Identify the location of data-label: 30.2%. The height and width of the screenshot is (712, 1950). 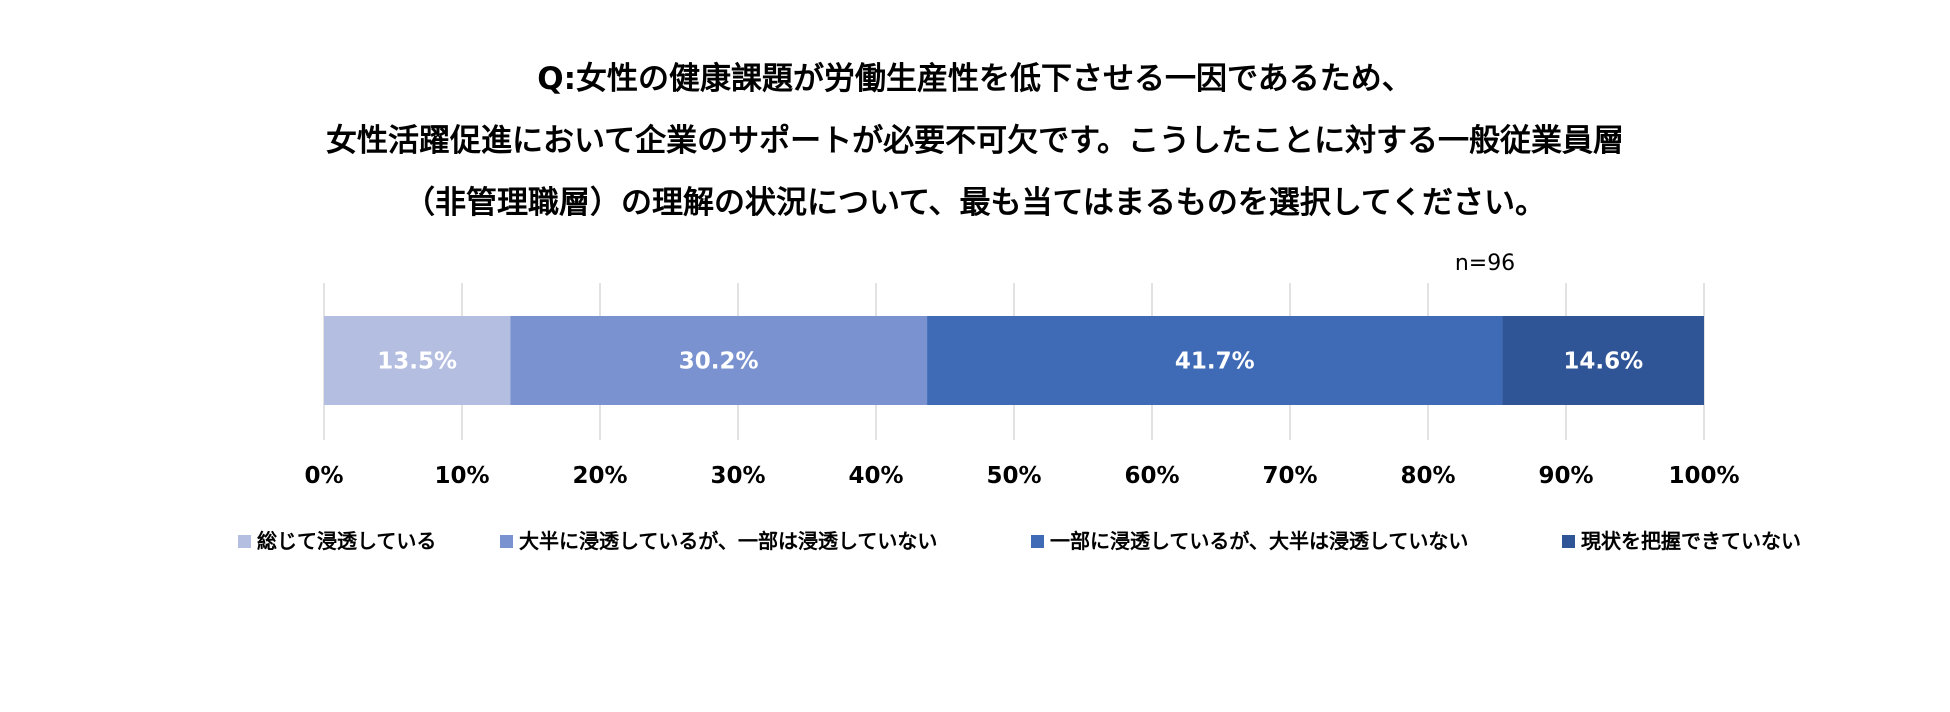
(719, 362).